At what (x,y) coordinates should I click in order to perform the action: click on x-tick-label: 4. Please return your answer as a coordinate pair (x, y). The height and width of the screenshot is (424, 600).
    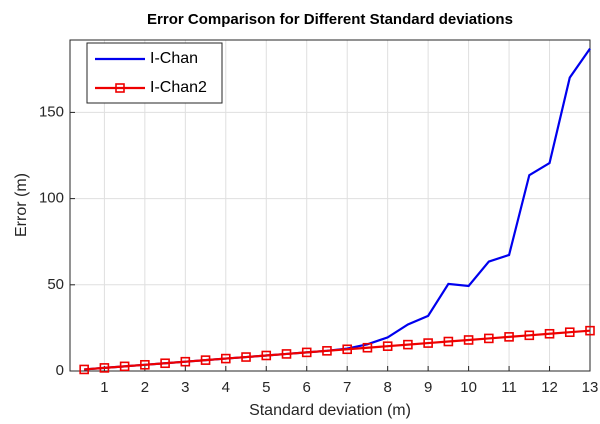
    Looking at the image, I should click on (226, 387).